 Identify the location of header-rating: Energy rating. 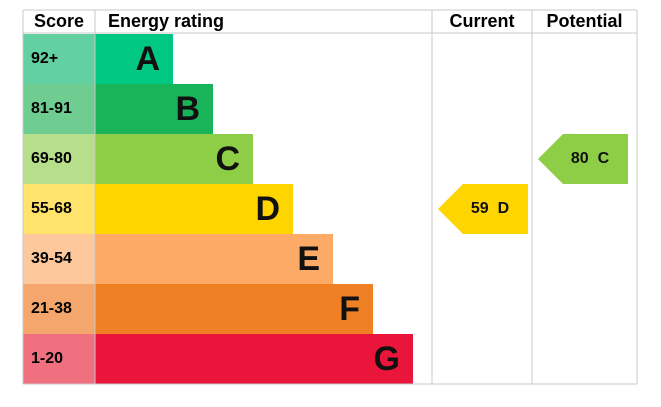
(166, 21).